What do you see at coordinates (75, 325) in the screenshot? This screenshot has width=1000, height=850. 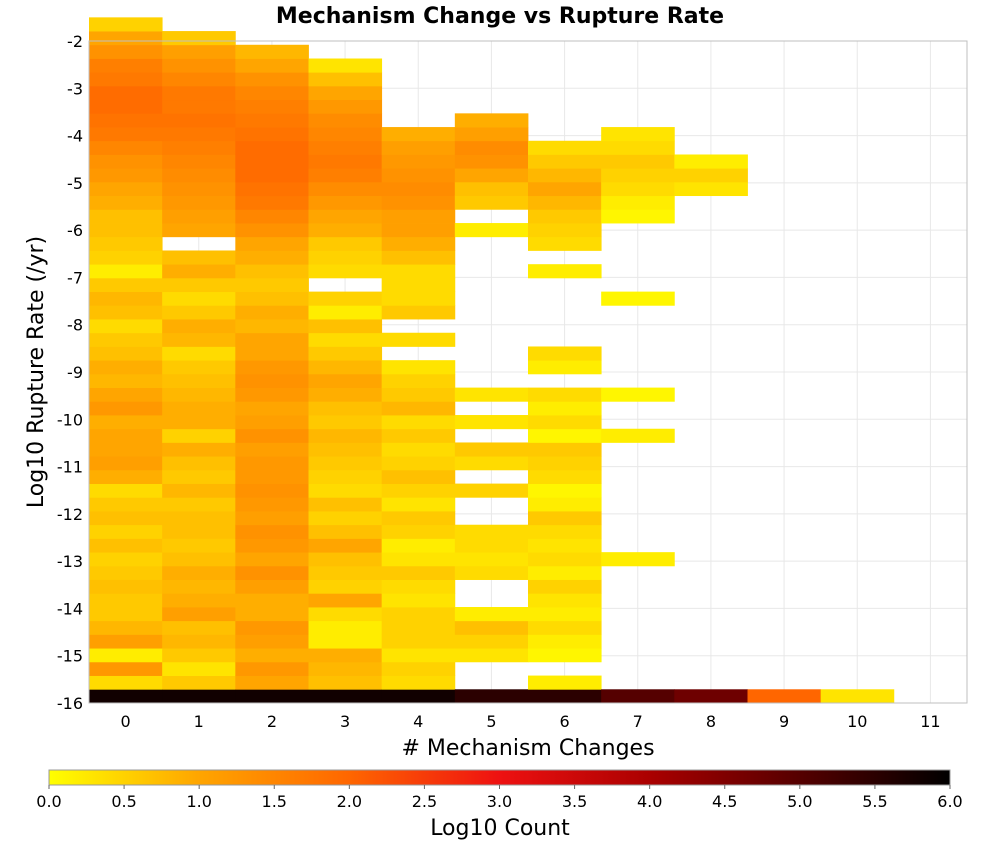 I see `y-tick-label: -8` at bounding box center [75, 325].